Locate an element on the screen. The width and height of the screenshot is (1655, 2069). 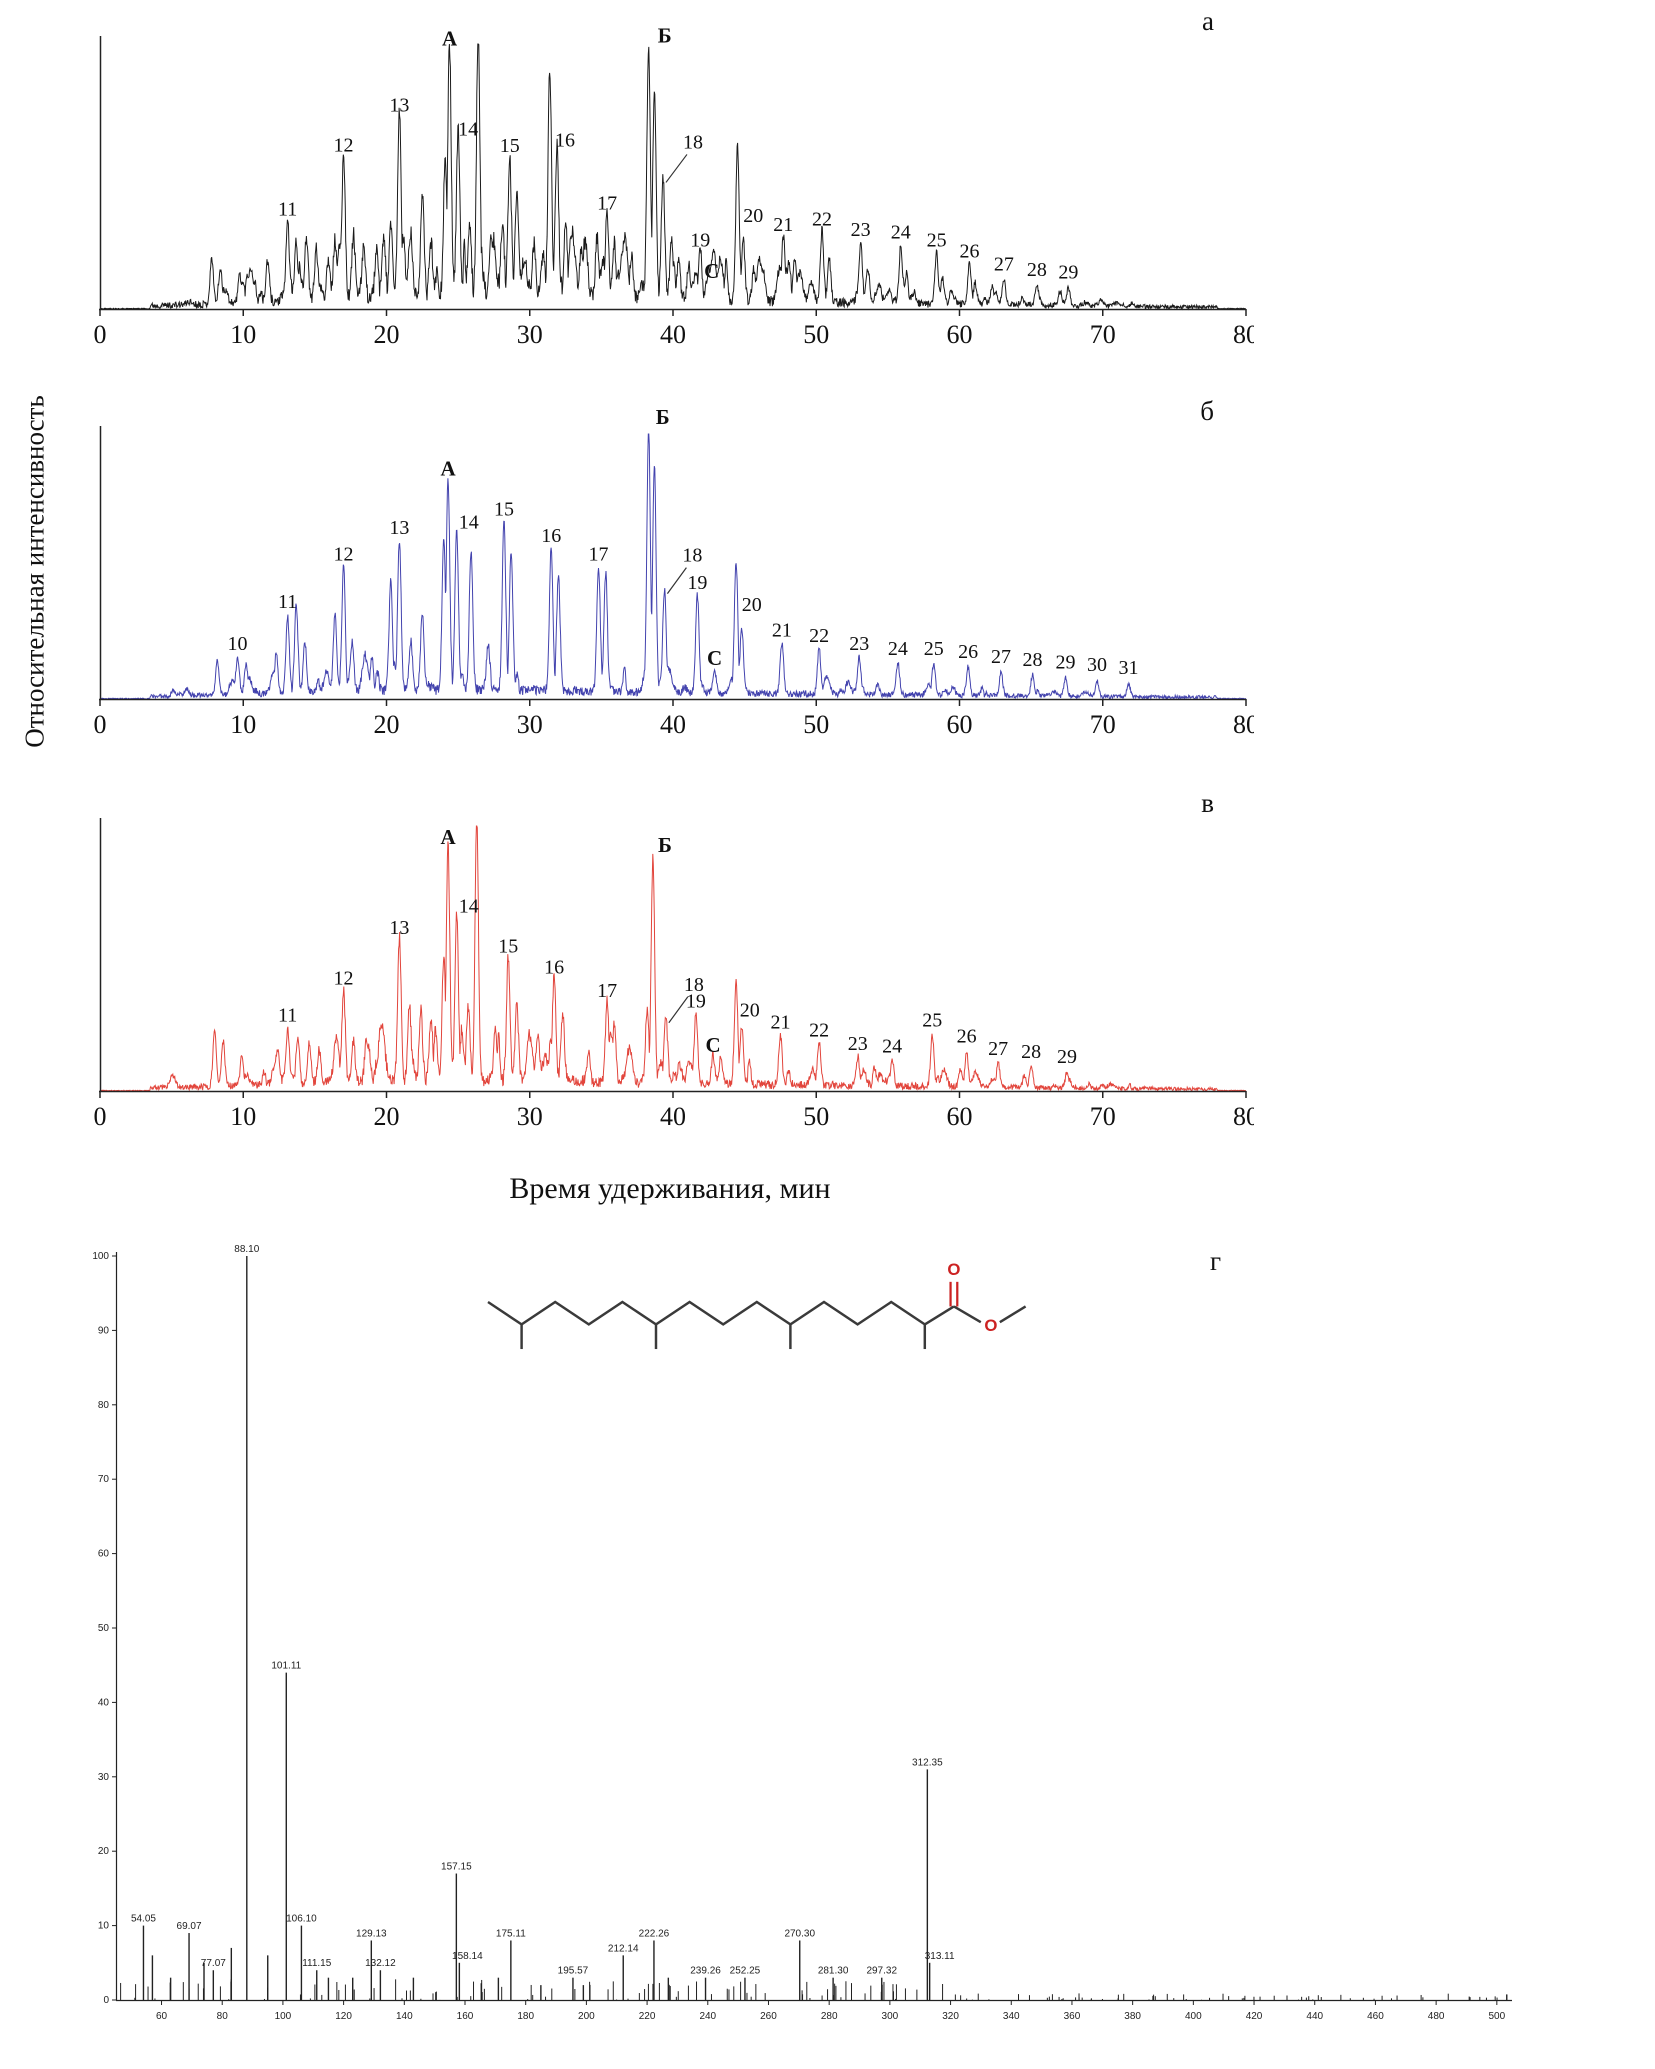
x-tick-label: 480 is located at coordinates (1436, 2016).